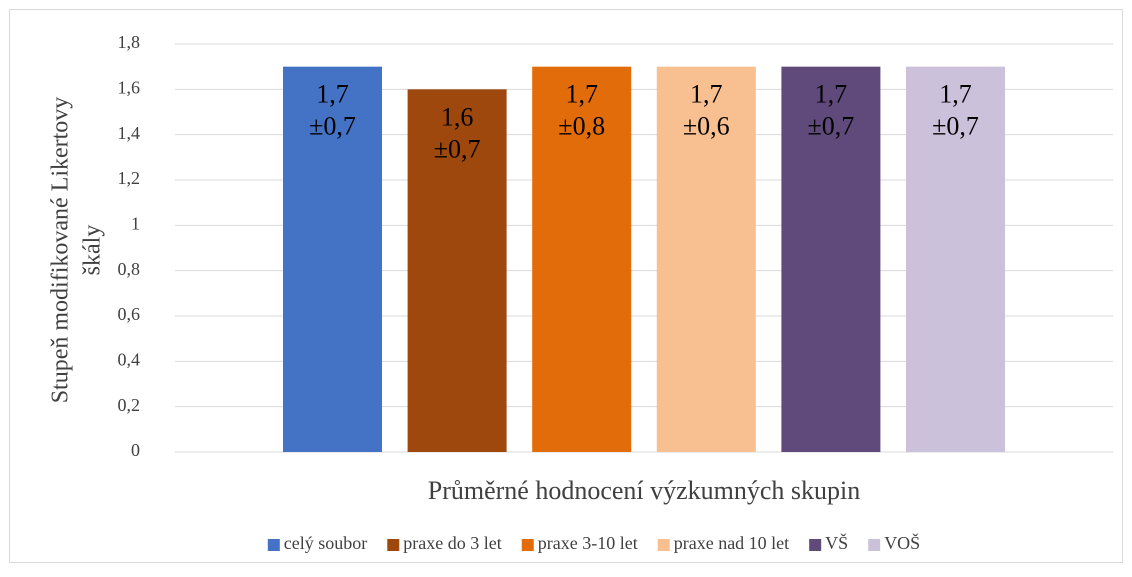  Describe the element at coordinates (129, 87) in the screenshot. I see `y-tick-label: 1,6` at that location.